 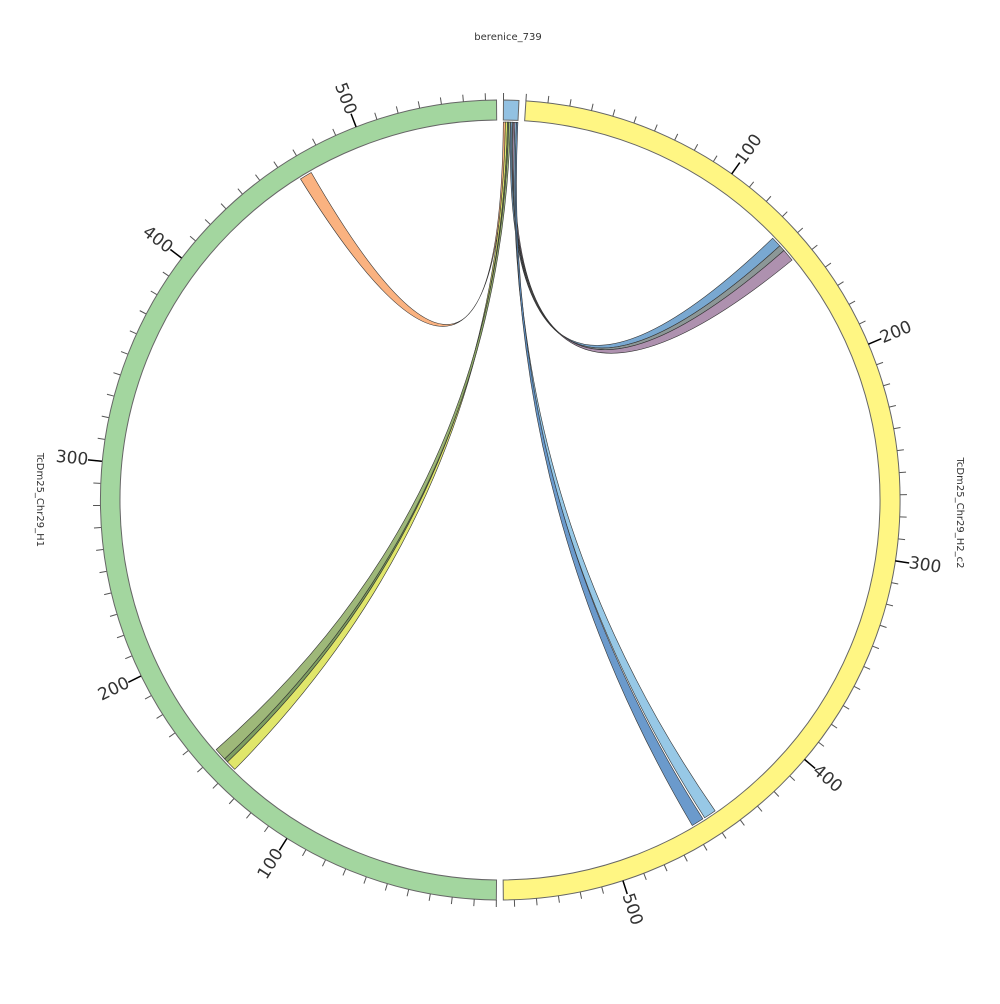 What do you see at coordinates (511, 110) in the screenshot?
I see `segment-arc` at bounding box center [511, 110].